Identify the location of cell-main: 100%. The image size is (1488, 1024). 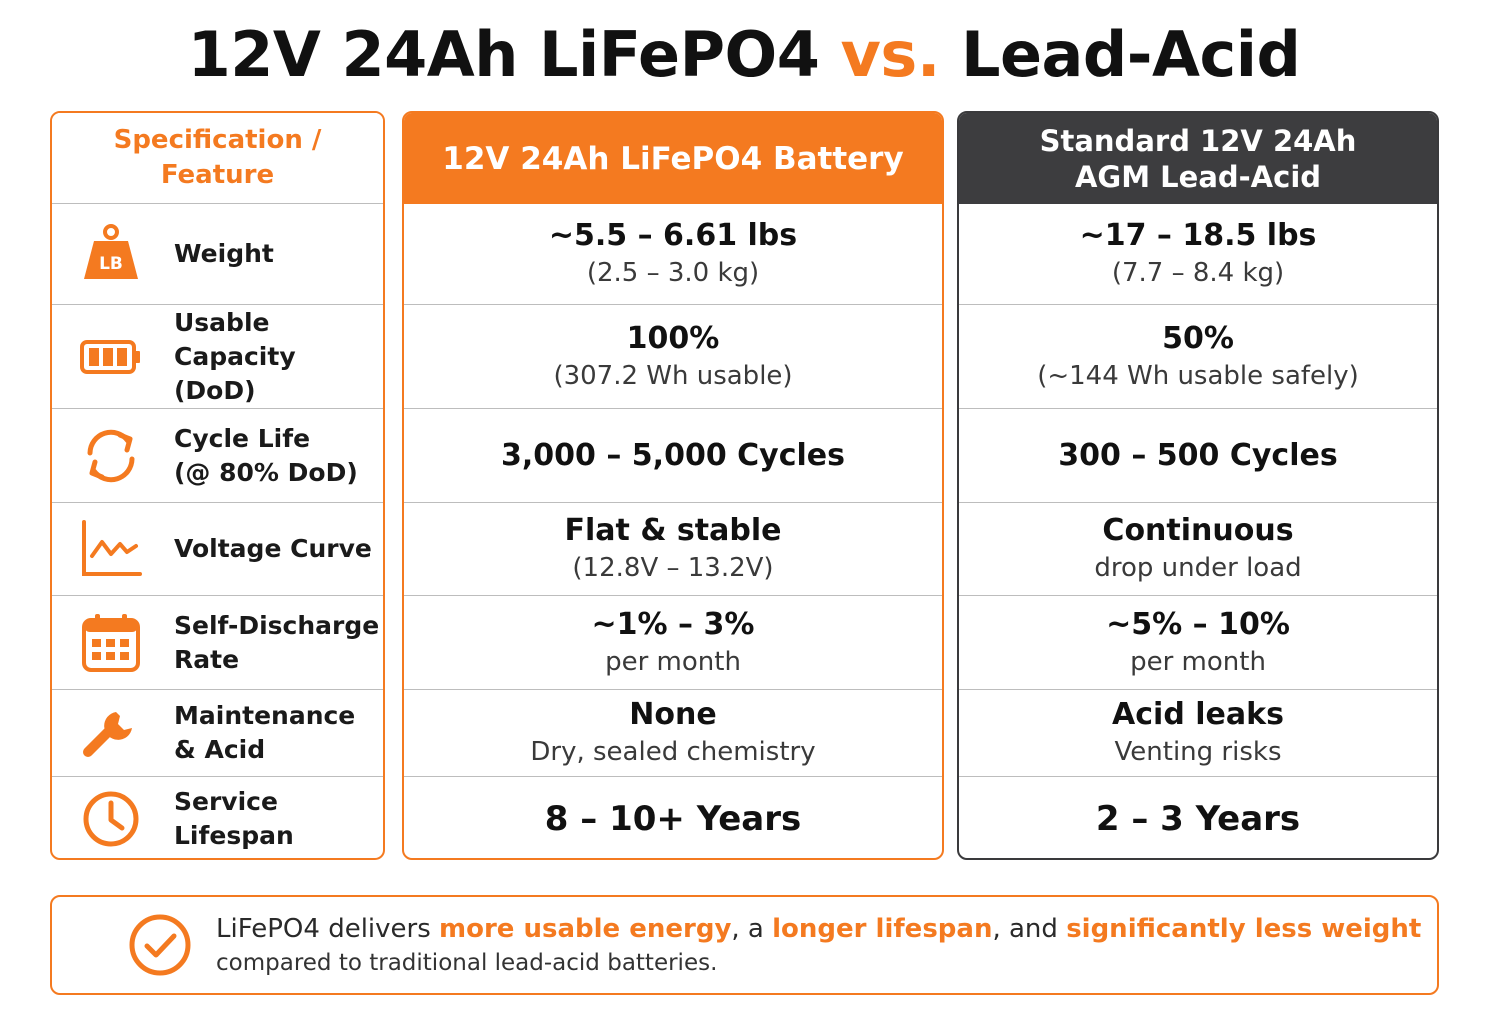
(673, 338).